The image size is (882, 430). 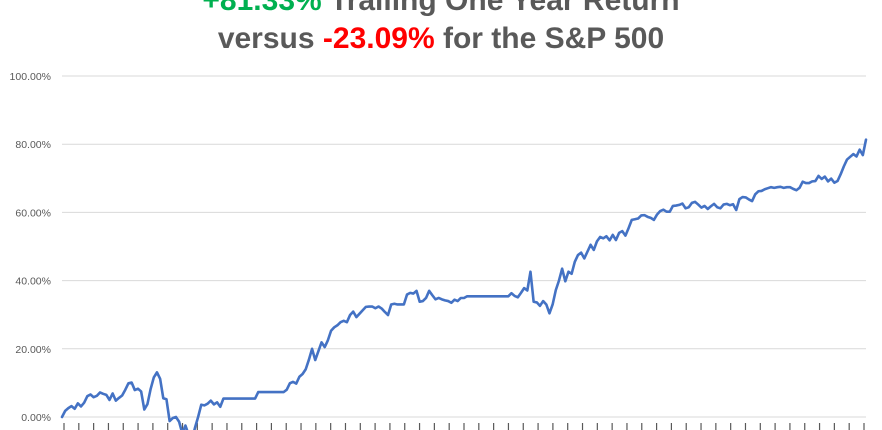 What do you see at coordinates (500, 8) in the screenshot?
I see `title-line-1-text: Trailing One Year Return` at bounding box center [500, 8].